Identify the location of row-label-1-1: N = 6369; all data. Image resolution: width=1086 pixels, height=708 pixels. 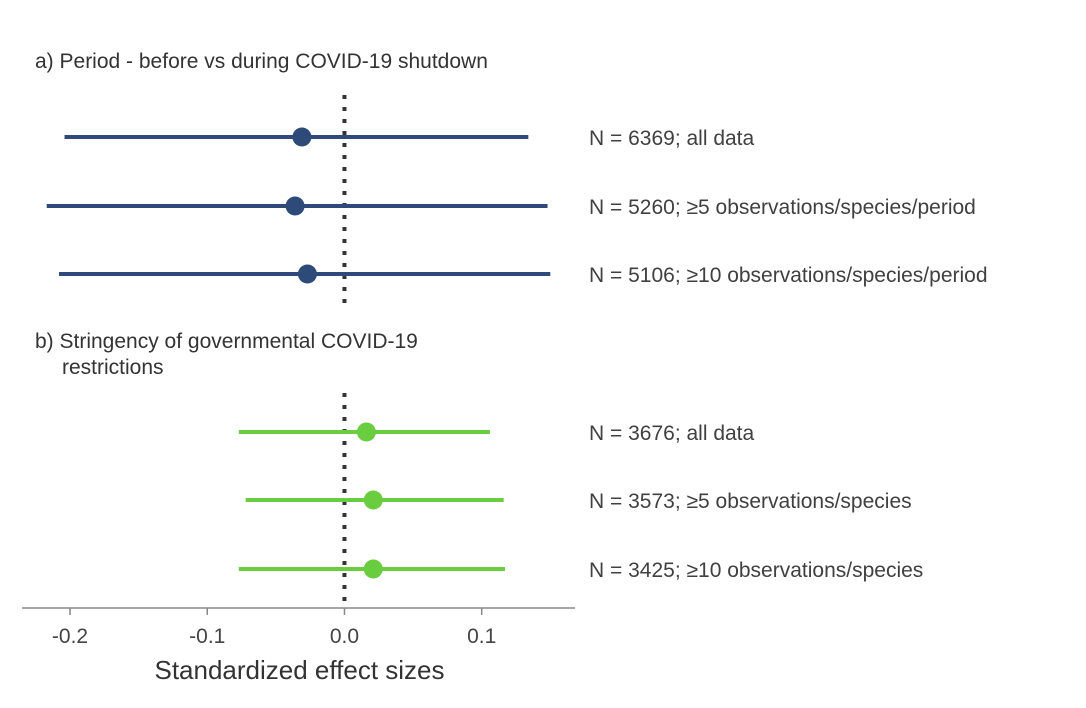
(672, 138).